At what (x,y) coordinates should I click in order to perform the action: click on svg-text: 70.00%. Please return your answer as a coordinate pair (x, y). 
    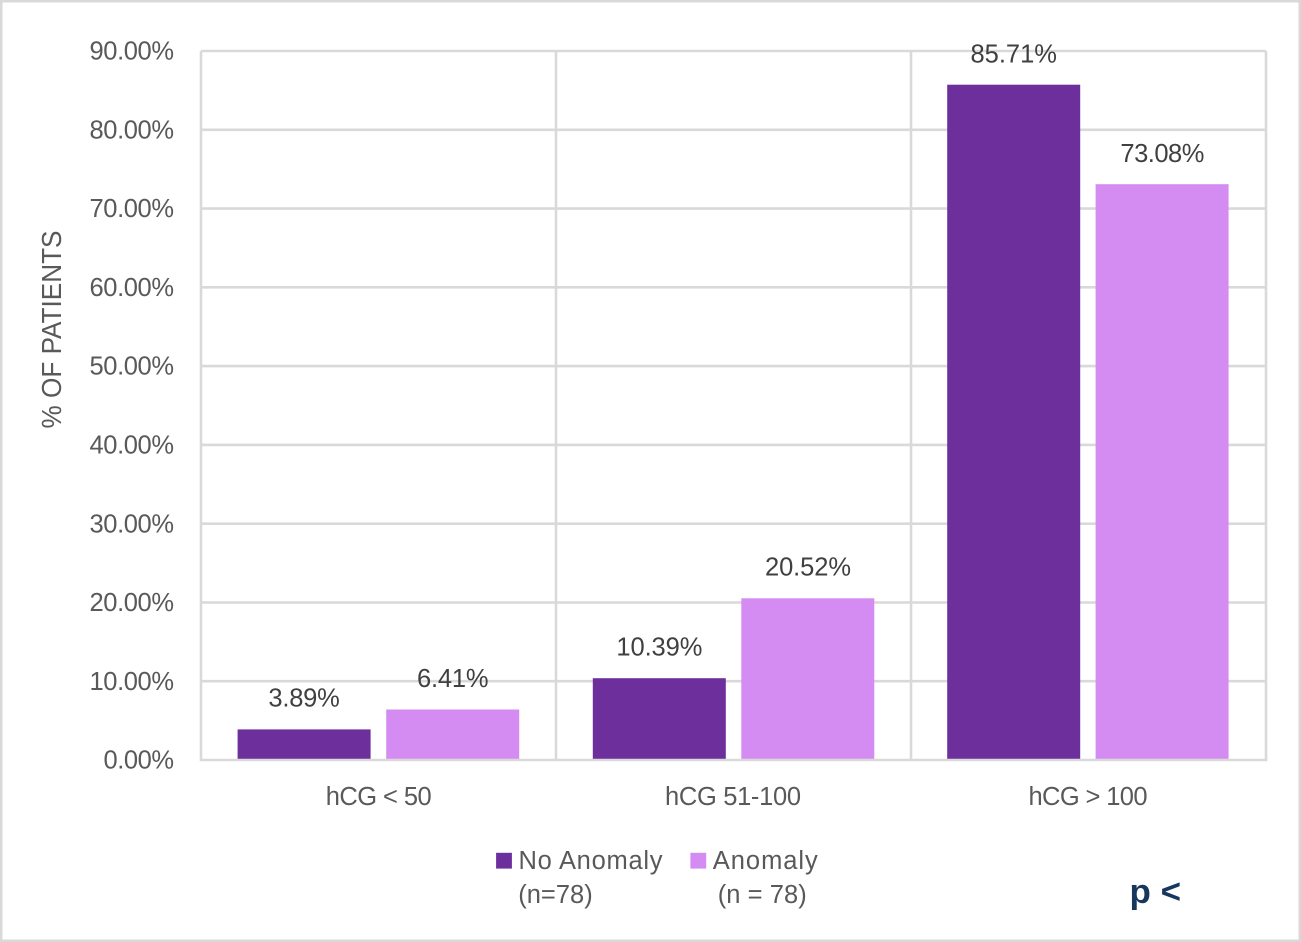
    Looking at the image, I should click on (132, 209).